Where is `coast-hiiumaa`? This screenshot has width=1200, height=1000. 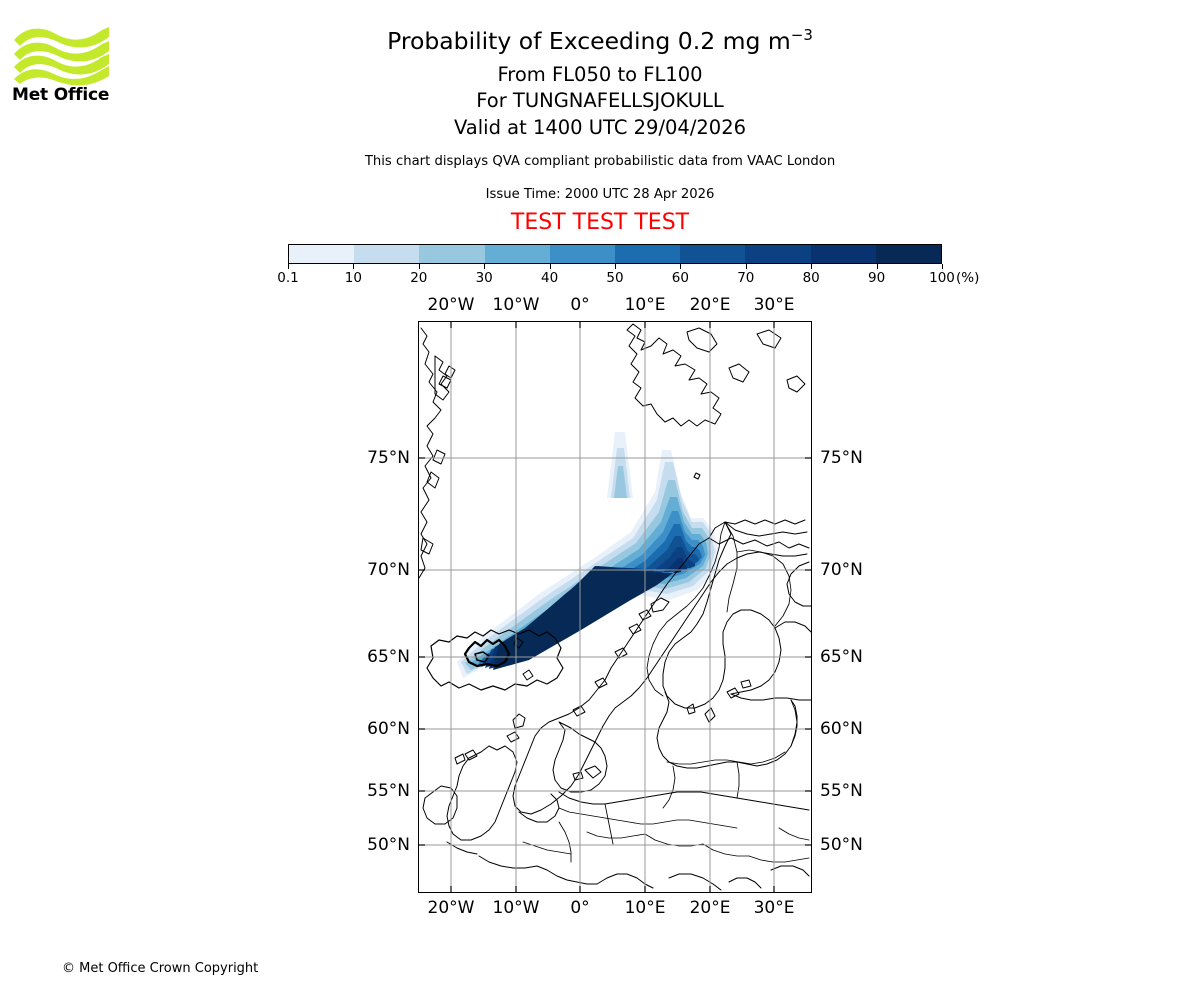
coast-hiiumaa is located at coordinates (746, 684).